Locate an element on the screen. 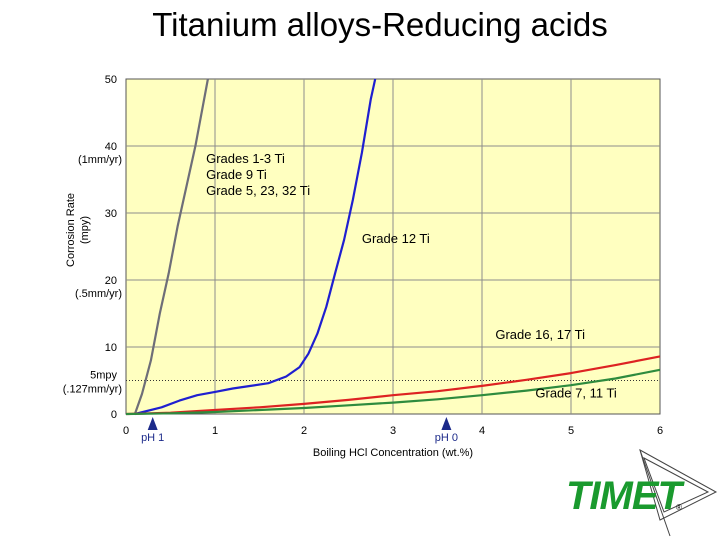  x-tick-label: 4 is located at coordinates (482, 431).